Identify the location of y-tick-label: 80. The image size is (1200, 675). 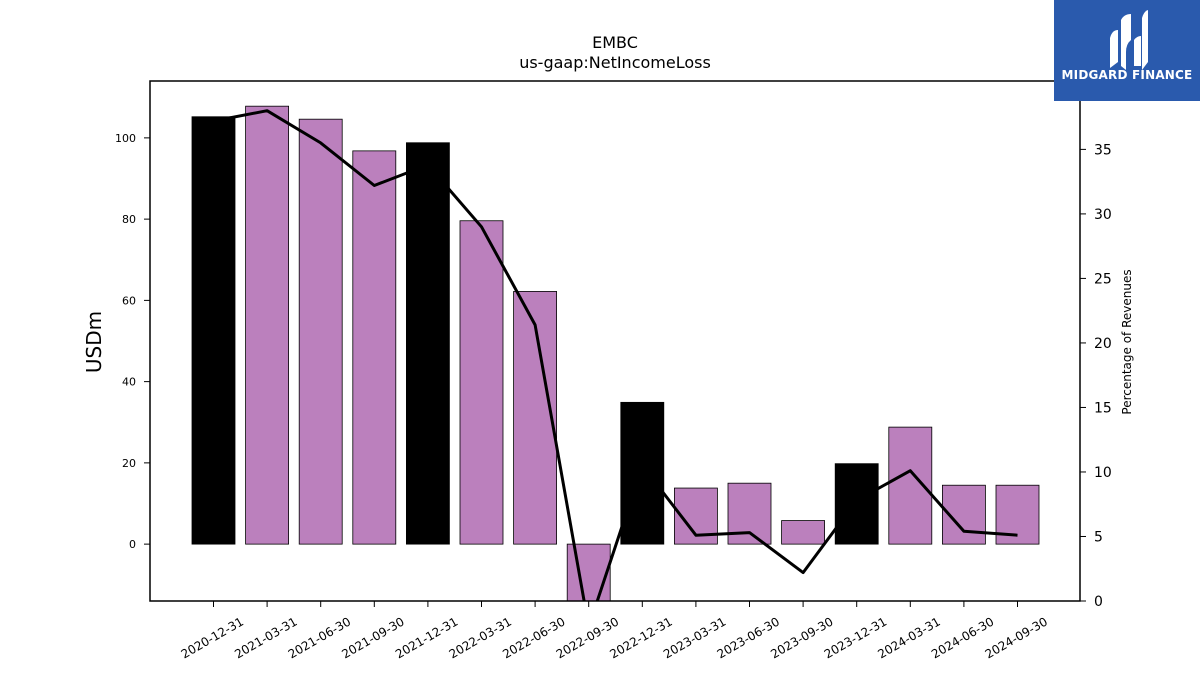
(129, 219).